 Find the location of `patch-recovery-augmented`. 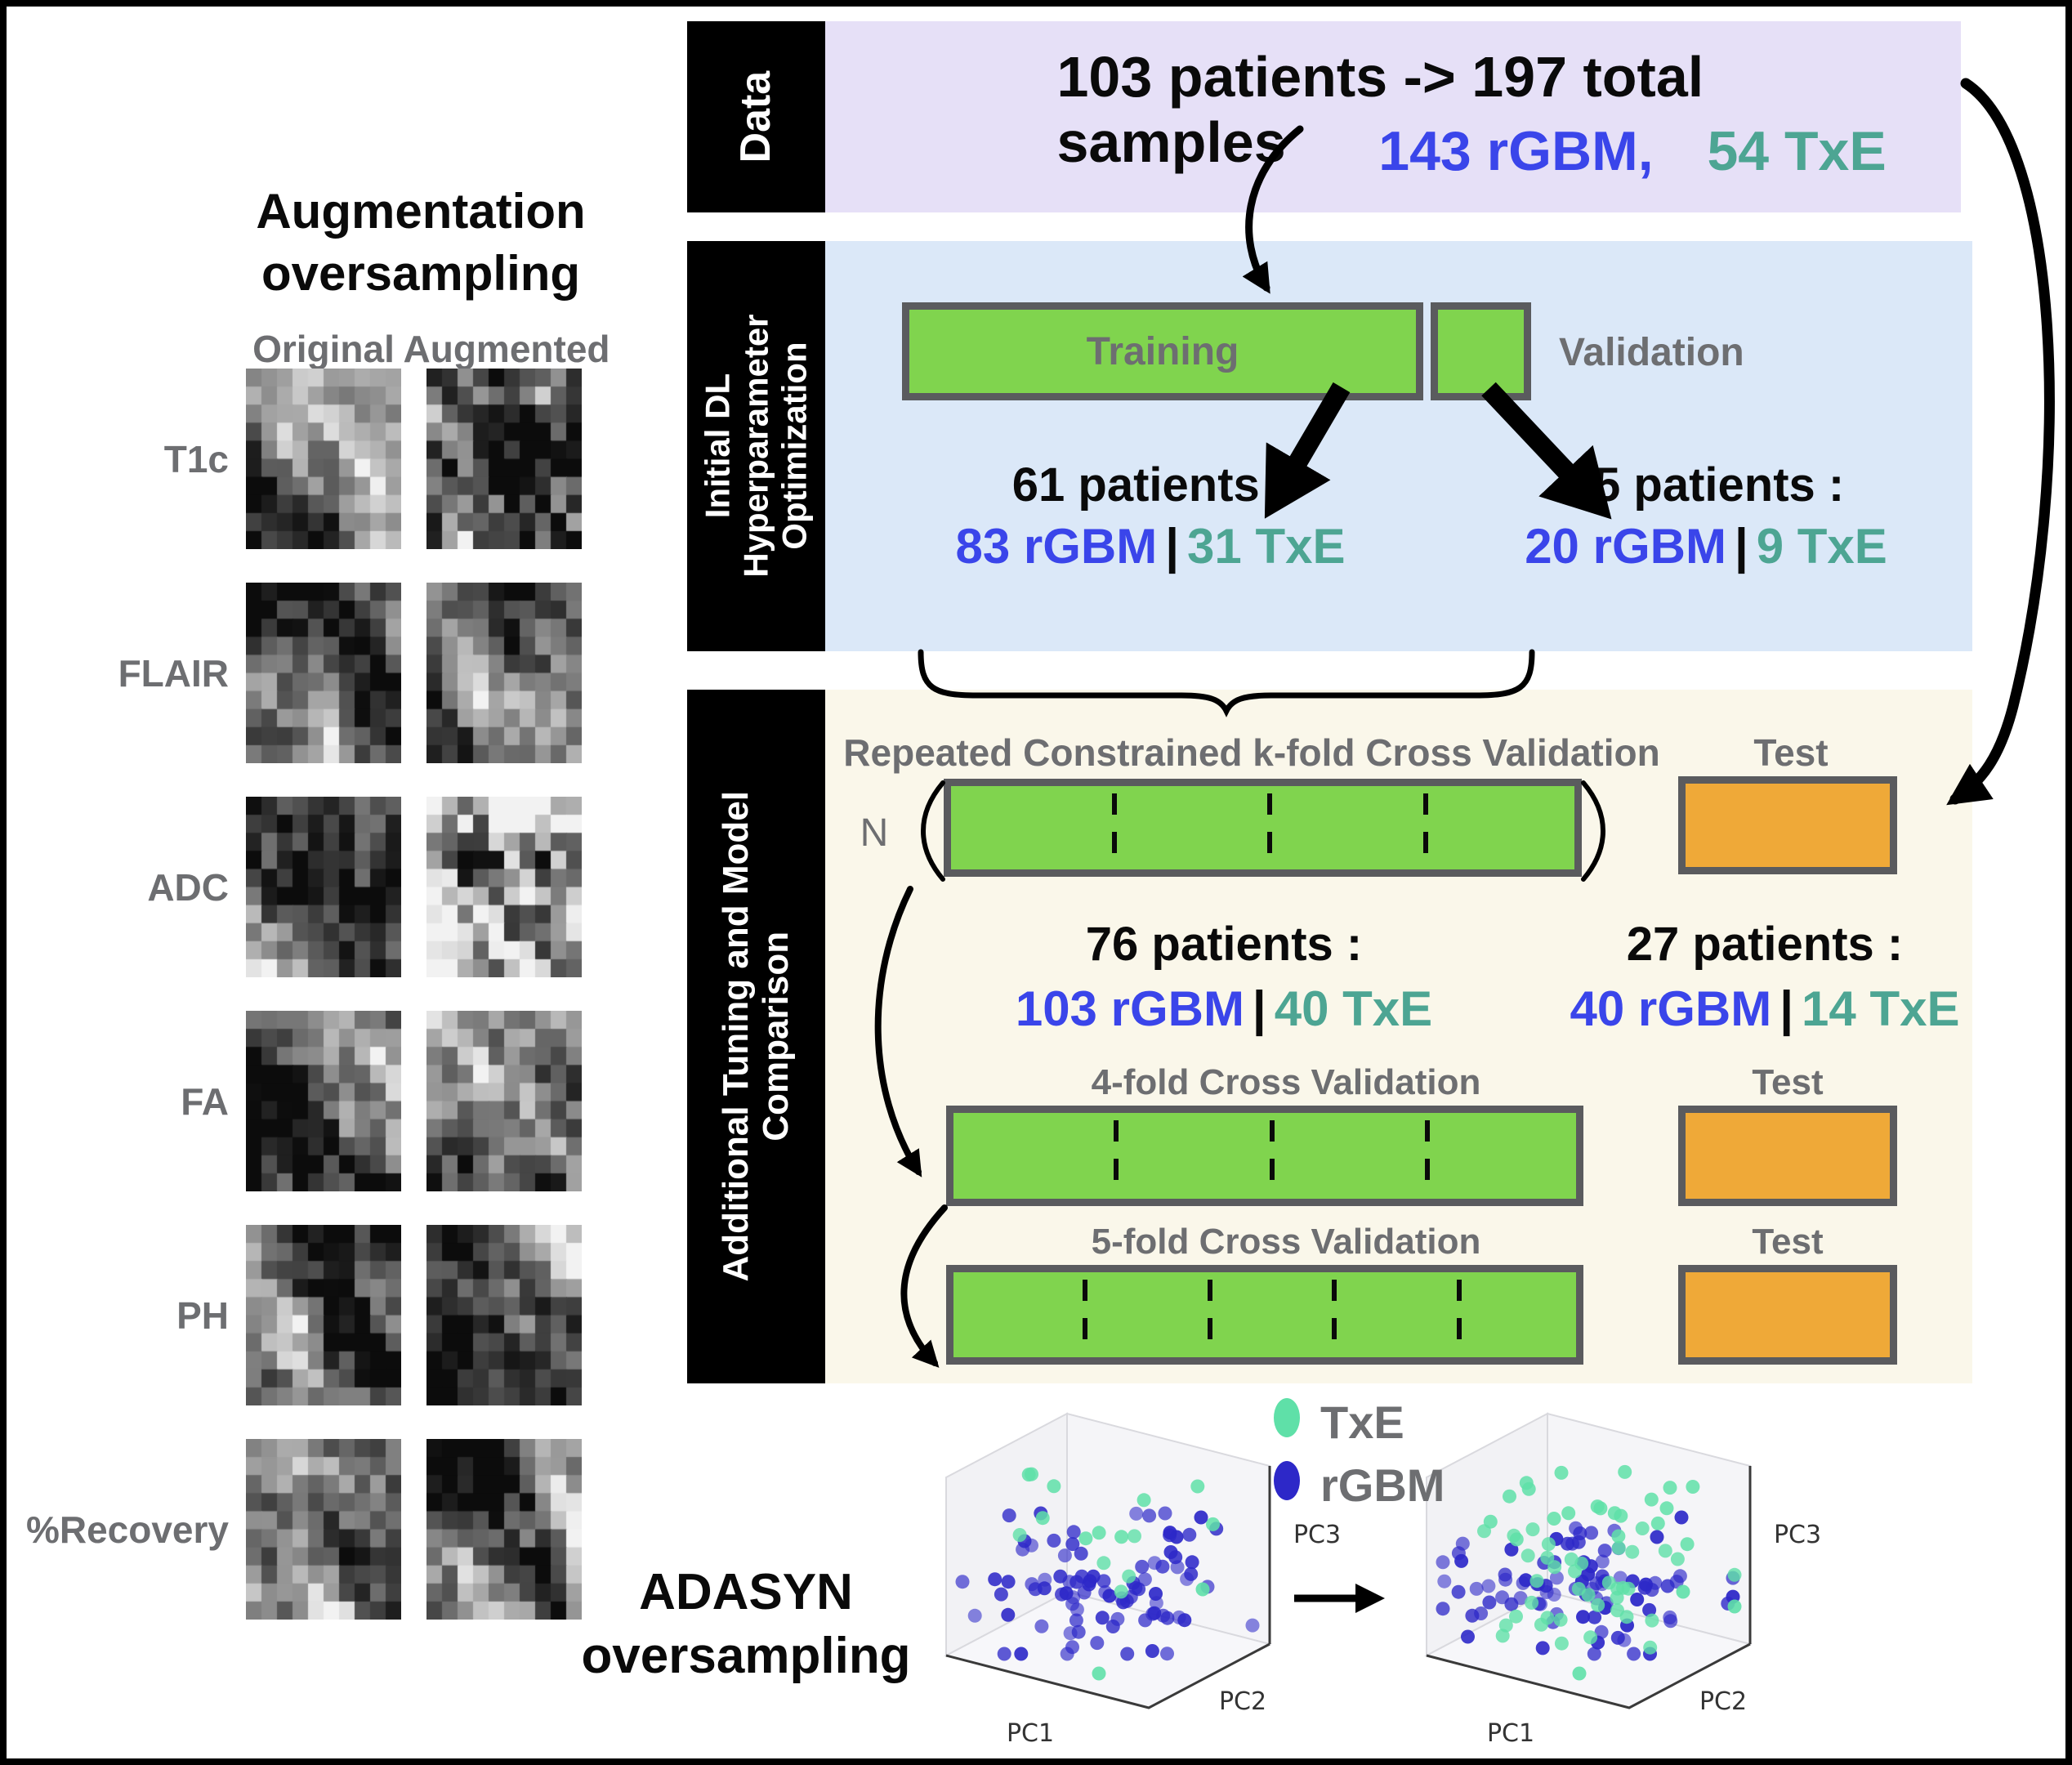

patch-recovery-augmented is located at coordinates (504, 1529).